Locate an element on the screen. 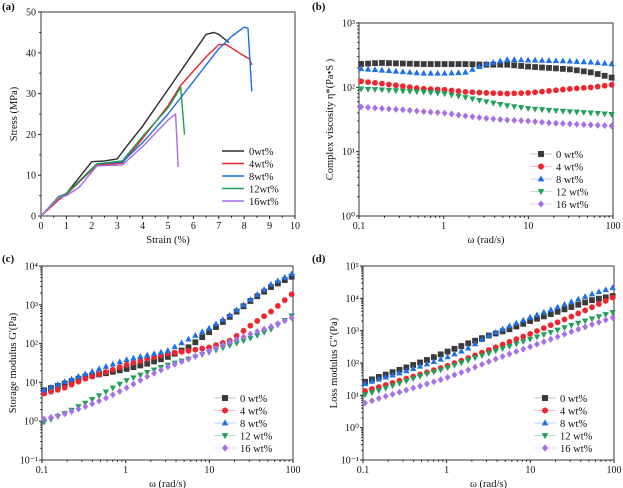 The width and height of the screenshot is (623, 488). panel-label: (b) is located at coordinates (319, 7).